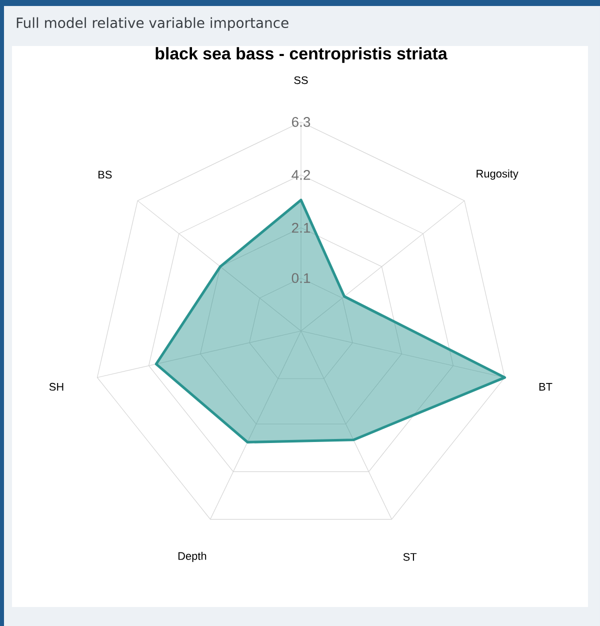 This screenshot has height=626, width=600. Describe the element at coordinates (192, 557) in the screenshot. I see `spoke-label: Depth` at that location.